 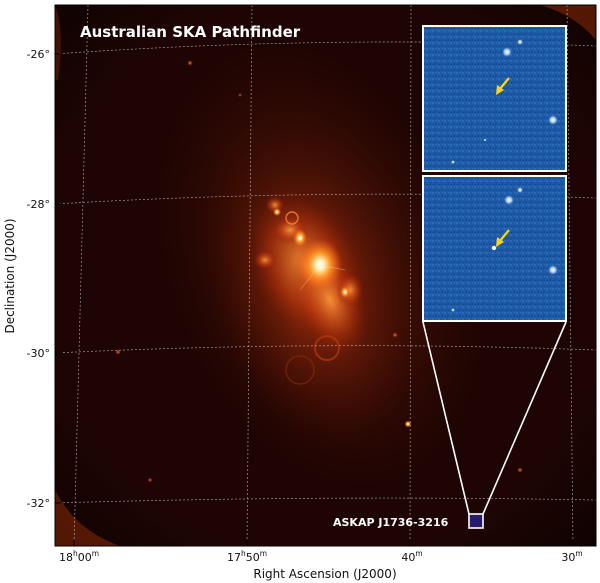 What do you see at coordinates (38, 54) in the screenshot?
I see `dec-tick-label: -26°` at bounding box center [38, 54].